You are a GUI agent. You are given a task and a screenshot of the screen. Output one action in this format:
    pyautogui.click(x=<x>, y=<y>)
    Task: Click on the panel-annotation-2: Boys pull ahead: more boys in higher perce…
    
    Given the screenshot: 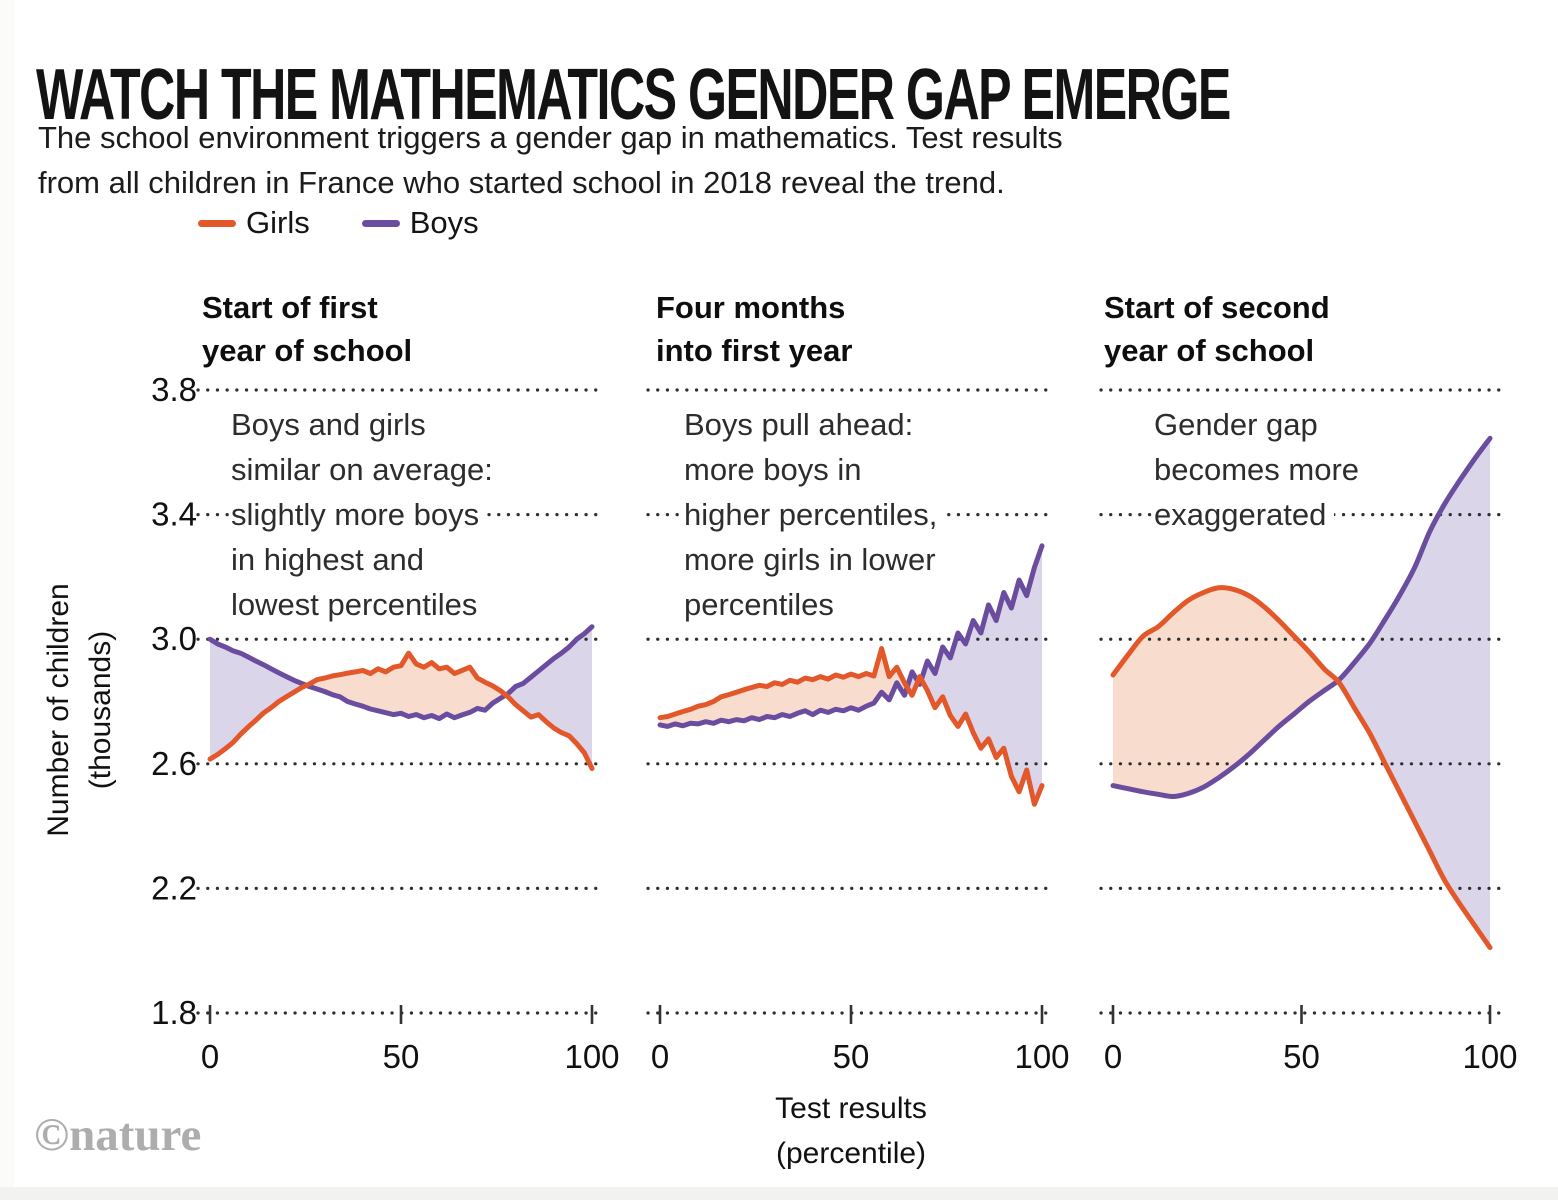 What is the action you would take?
    pyautogui.click(x=815, y=514)
    